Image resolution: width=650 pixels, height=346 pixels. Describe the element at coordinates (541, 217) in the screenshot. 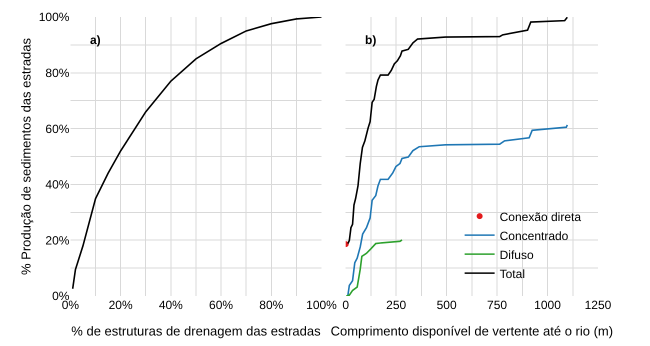

I see `legend-label: Conexão direta` at that location.